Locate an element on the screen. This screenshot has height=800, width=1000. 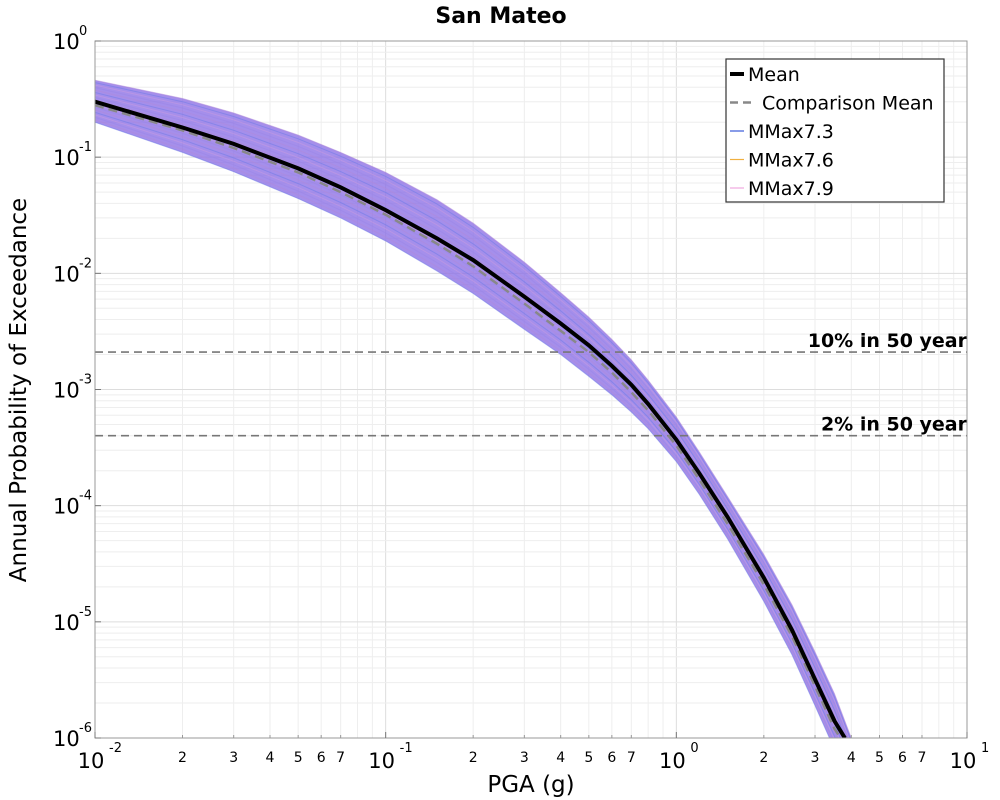
x-tick-exponent: -2 is located at coordinates (115, 748).